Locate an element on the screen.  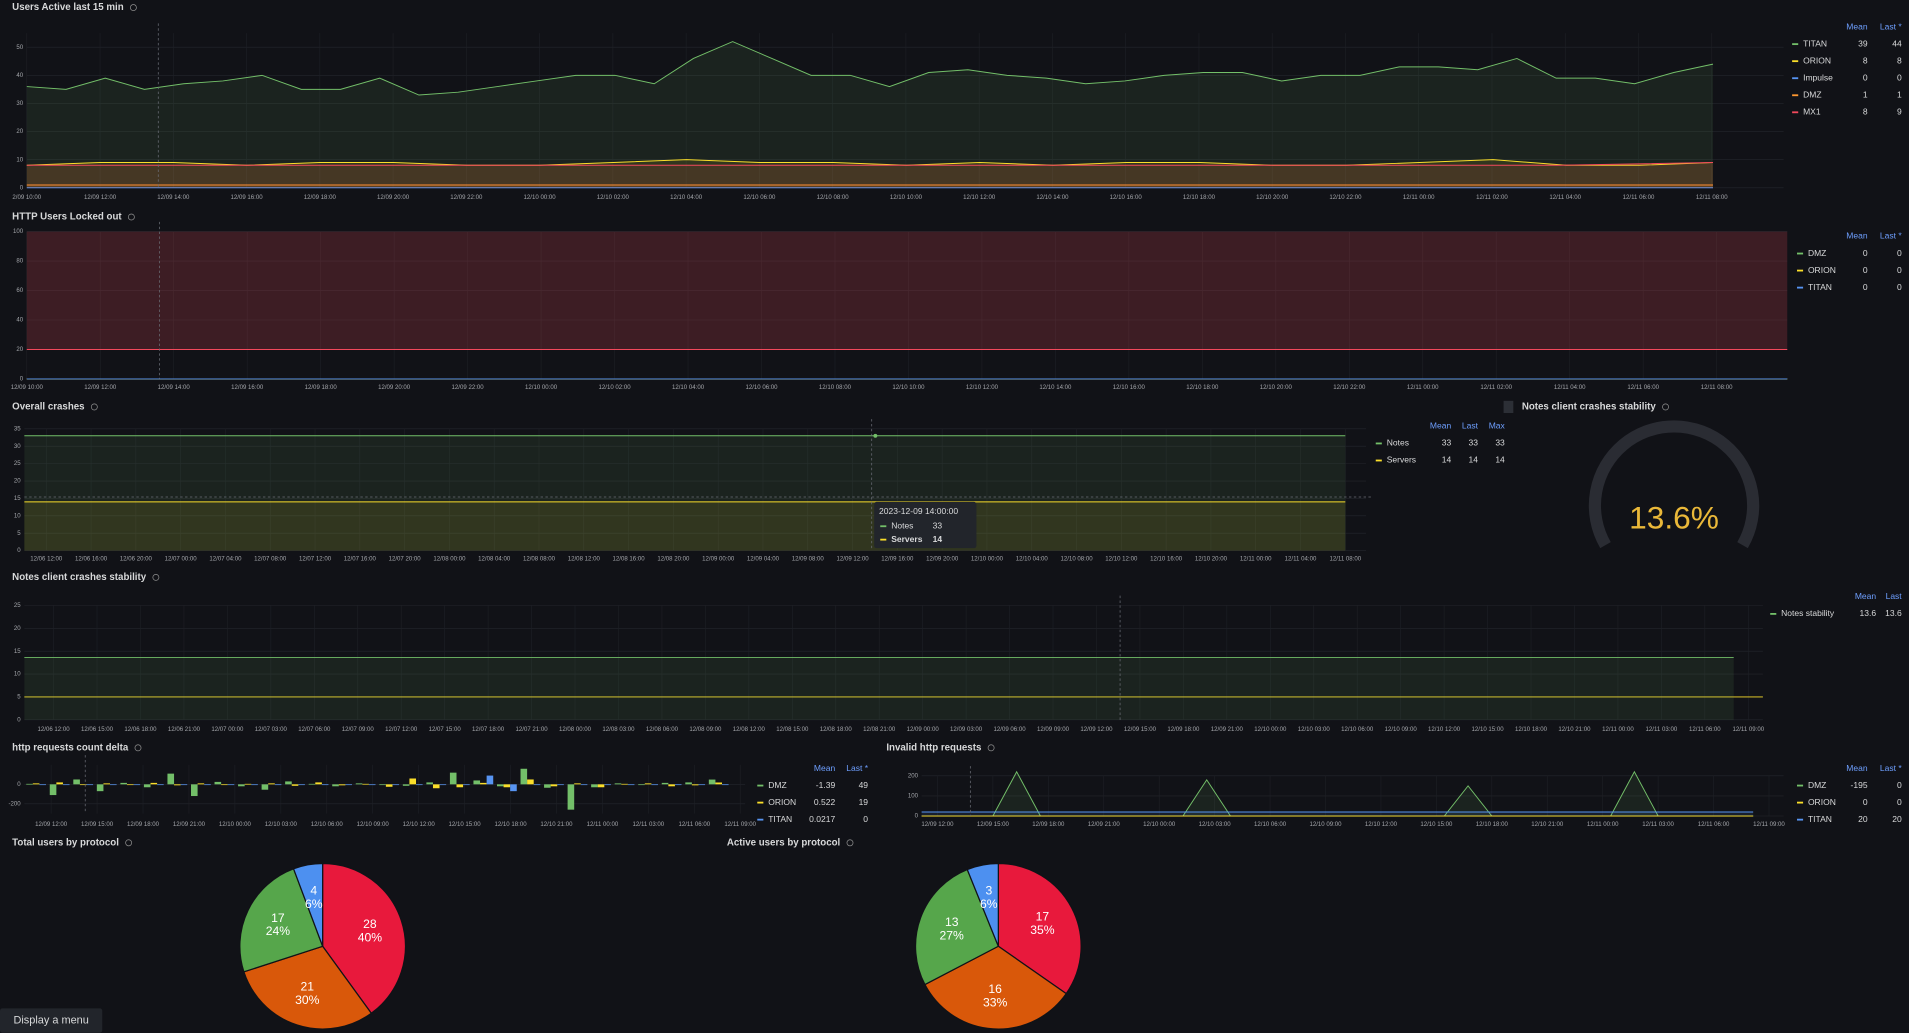
legend-name: MX1 is located at coordinates (1812, 112).